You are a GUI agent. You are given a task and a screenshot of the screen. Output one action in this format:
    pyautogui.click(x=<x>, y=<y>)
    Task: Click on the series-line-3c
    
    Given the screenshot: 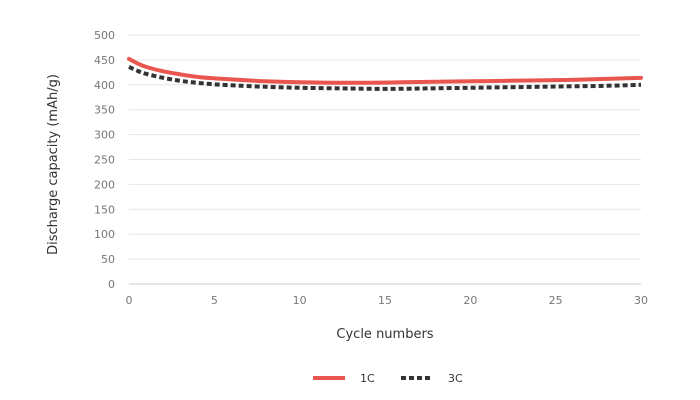 What is the action you would take?
    pyautogui.click(x=385, y=78)
    